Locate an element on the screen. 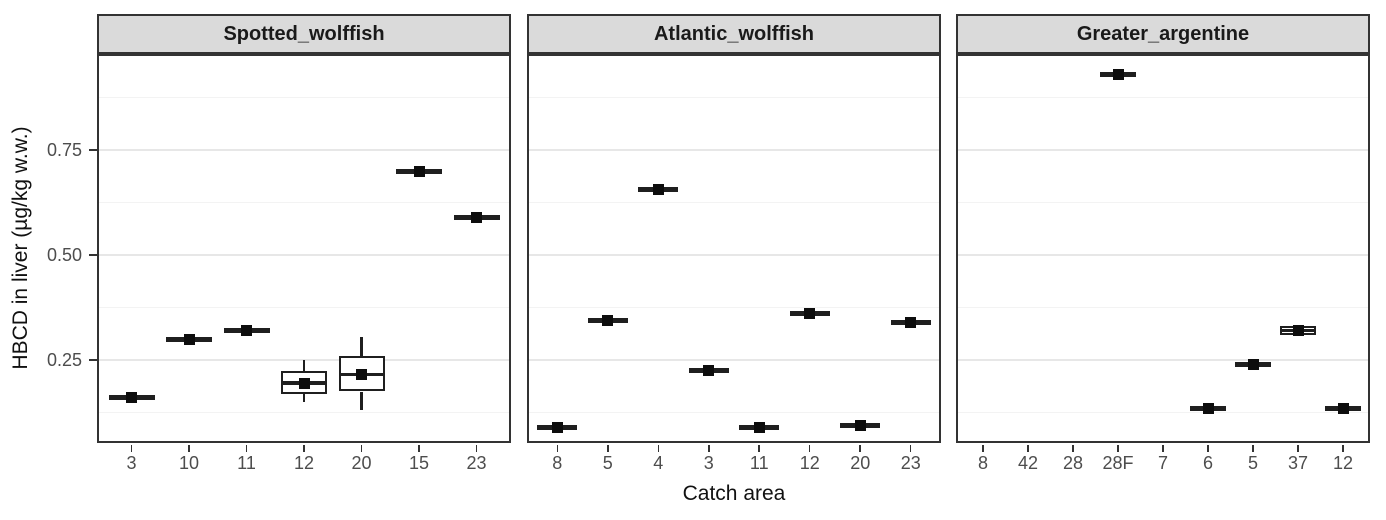 Image resolution: width=1386 pixels, height=520 pixels. facet-strip: Greater_argentine is located at coordinates (1163, 34).